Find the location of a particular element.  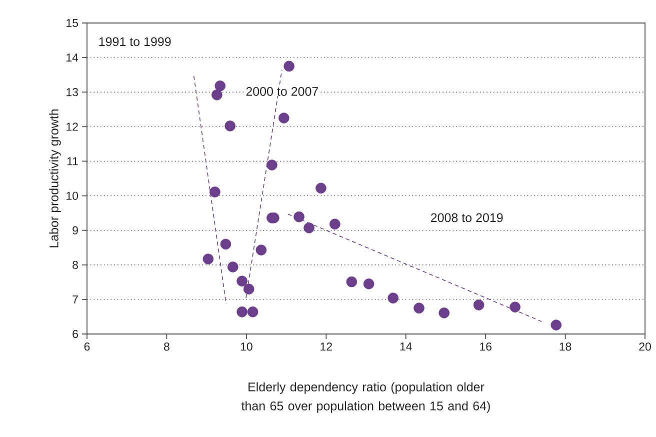

x-tick-label: 14 is located at coordinates (406, 346).